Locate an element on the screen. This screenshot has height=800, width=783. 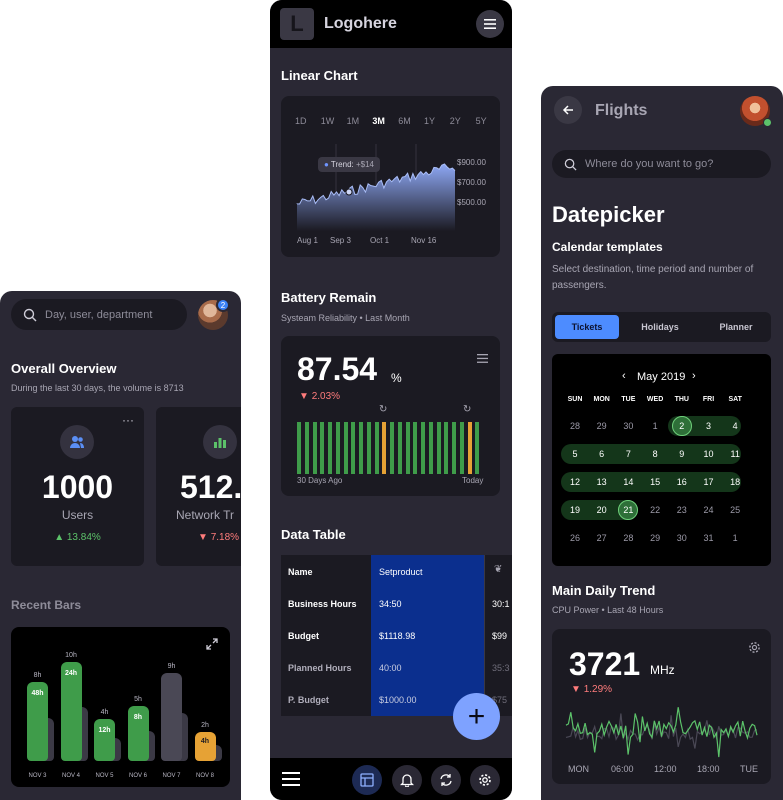
range-tab-1m: 1M is located at coordinates (353, 121).